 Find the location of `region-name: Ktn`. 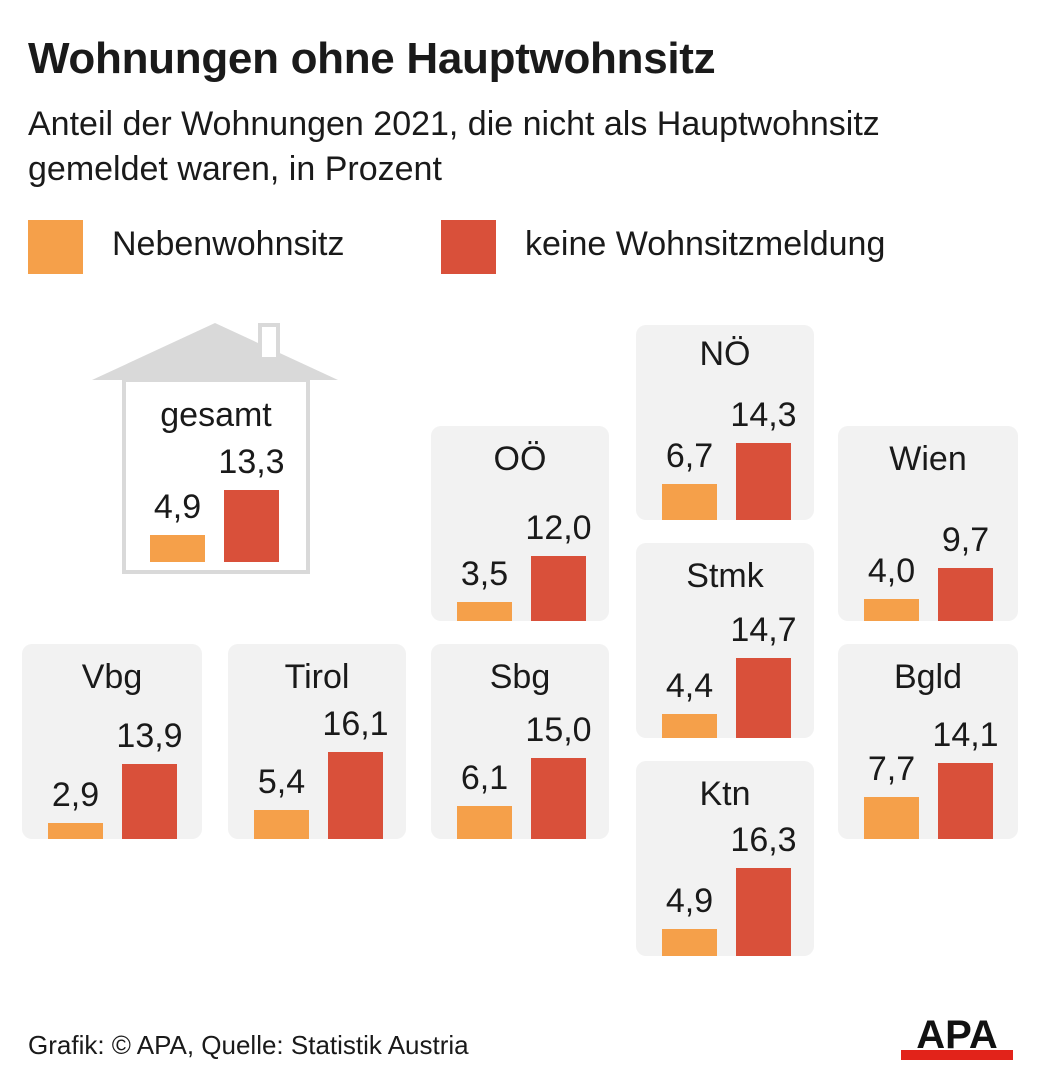

region-name: Ktn is located at coordinates (725, 794).